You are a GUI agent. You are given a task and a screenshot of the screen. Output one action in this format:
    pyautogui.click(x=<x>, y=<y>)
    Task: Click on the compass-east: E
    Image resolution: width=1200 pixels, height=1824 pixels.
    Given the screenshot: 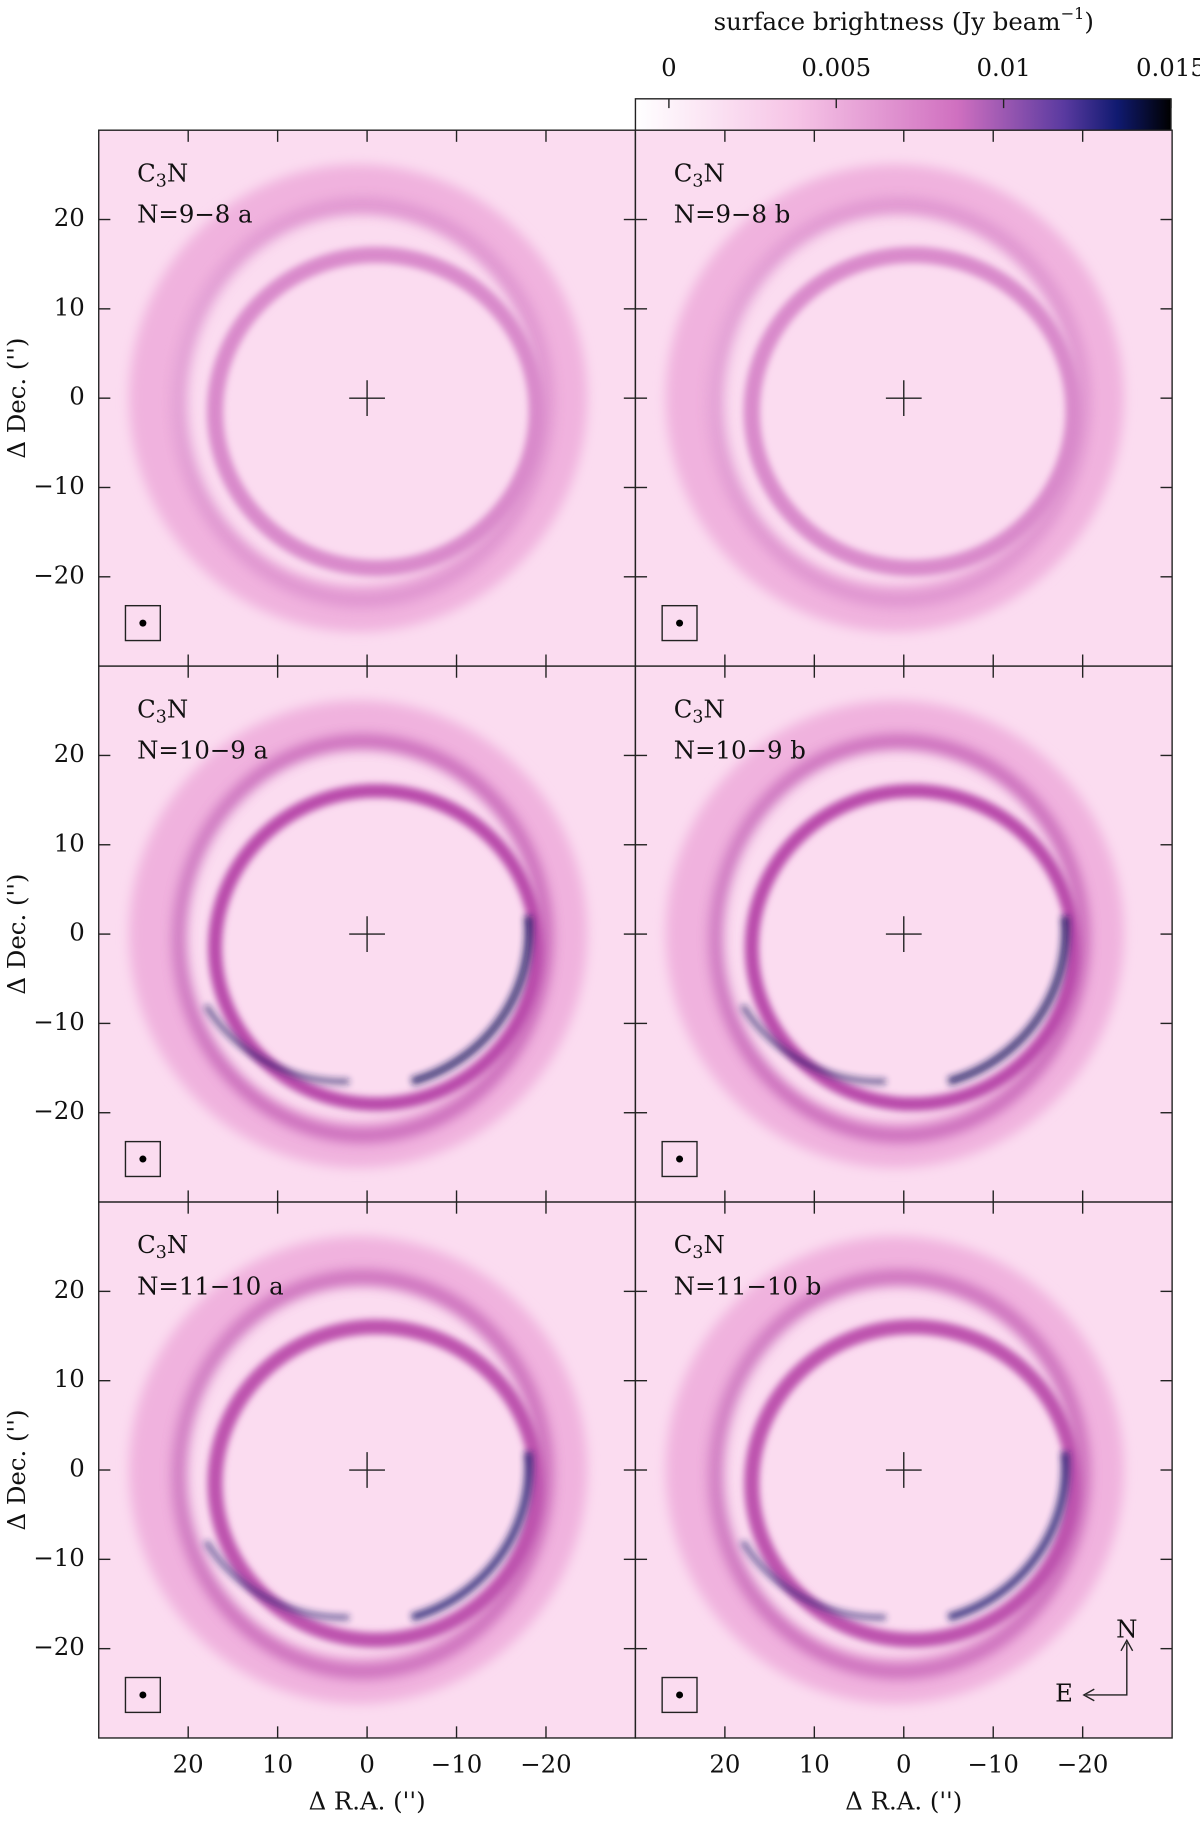 What is the action you would take?
    pyautogui.click(x=1064, y=1692)
    